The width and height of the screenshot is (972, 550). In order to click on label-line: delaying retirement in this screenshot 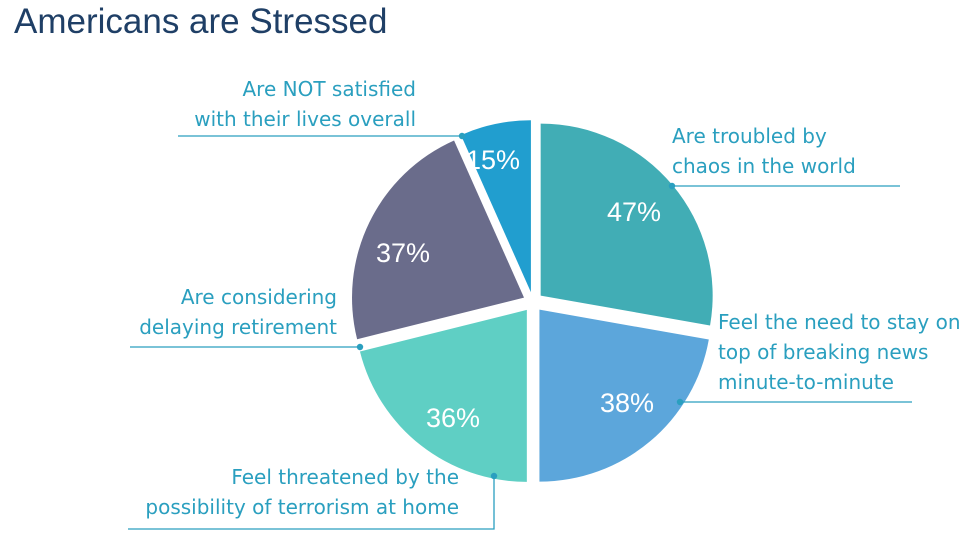, I will do `click(238, 327)`.